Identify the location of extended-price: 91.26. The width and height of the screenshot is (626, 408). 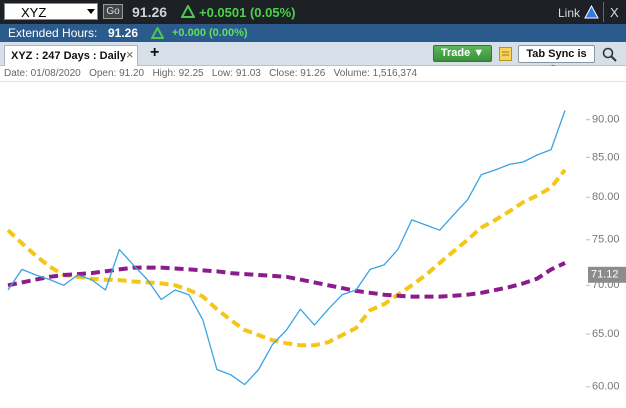
(123, 33).